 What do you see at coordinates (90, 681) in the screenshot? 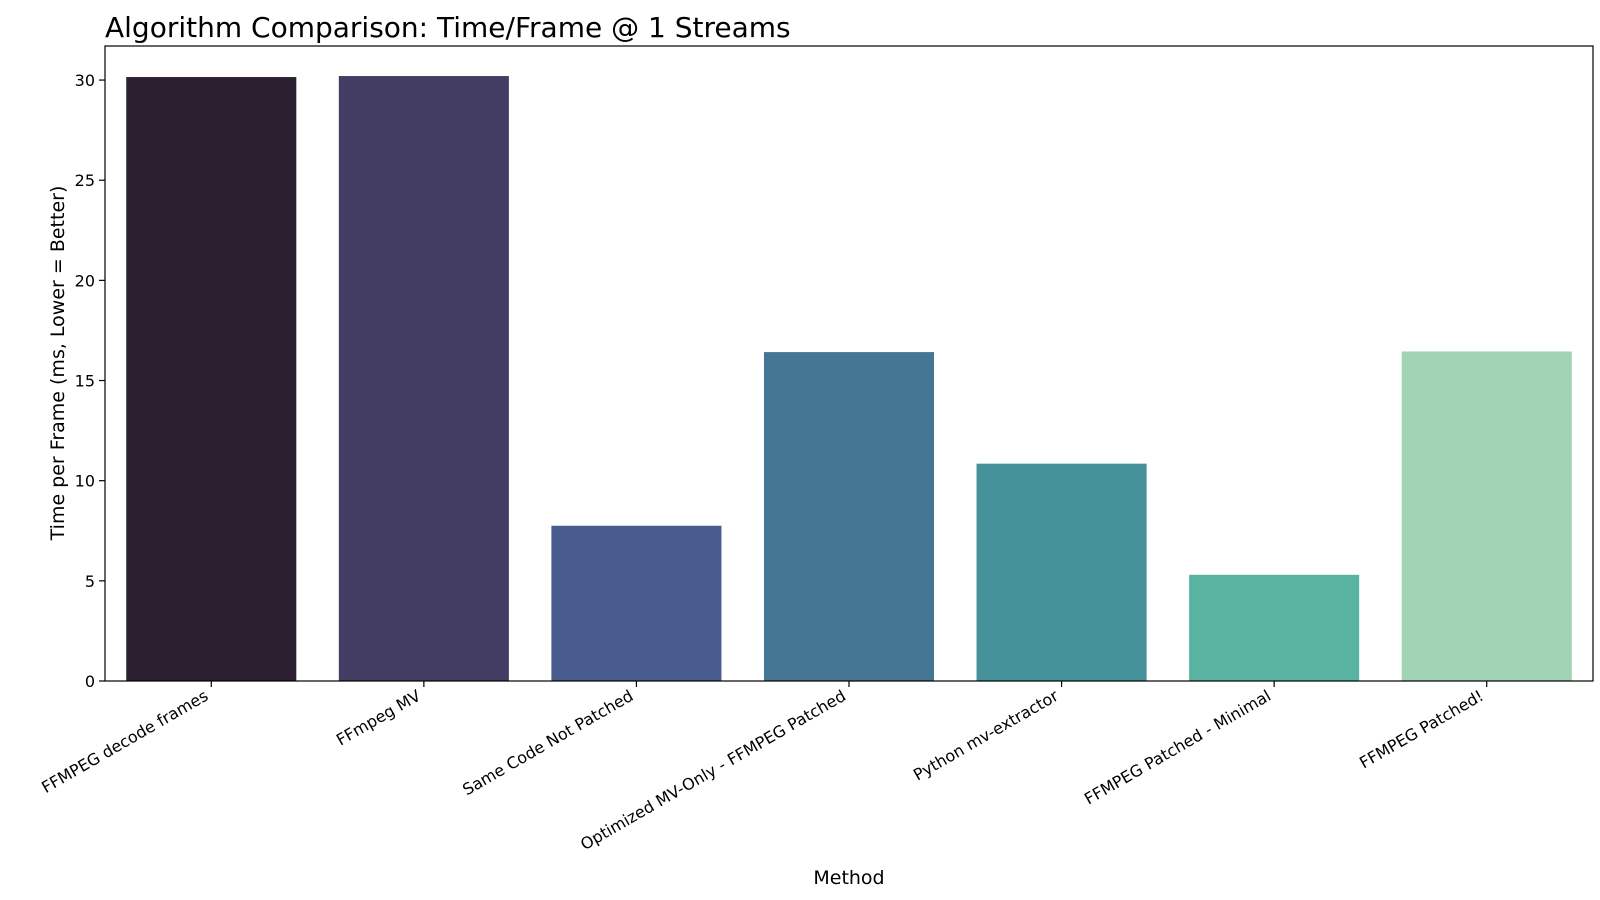
I see `y-tick-label: 0` at bounding box center [90, 681].